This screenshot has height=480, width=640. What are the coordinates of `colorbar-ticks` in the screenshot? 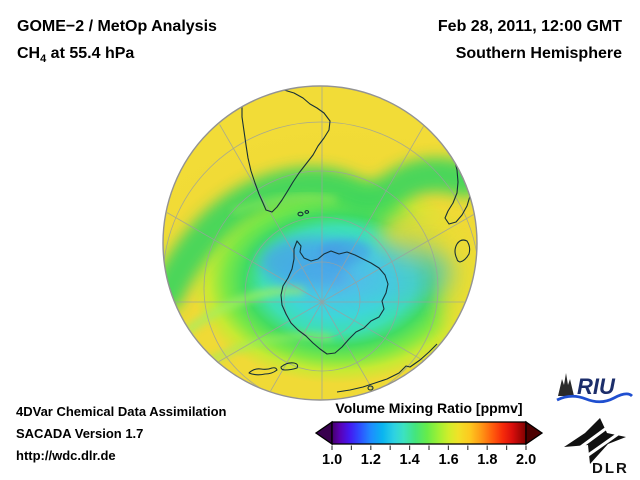 It's located at (429, 447).